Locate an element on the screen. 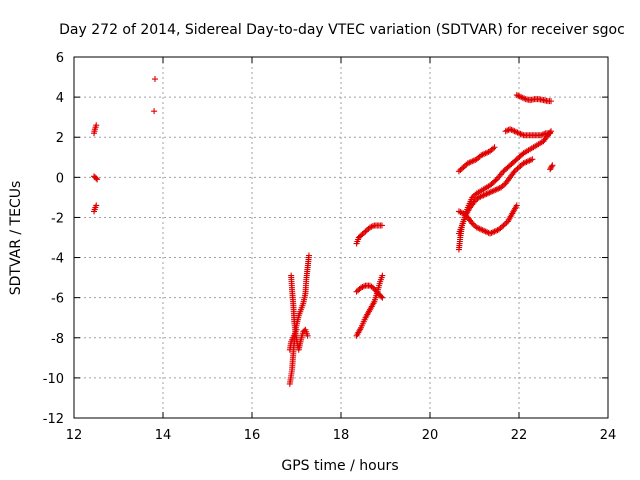 The image size is (640, 480). x-axis-label: GPS time / hours is located at coordinates (339, 466).